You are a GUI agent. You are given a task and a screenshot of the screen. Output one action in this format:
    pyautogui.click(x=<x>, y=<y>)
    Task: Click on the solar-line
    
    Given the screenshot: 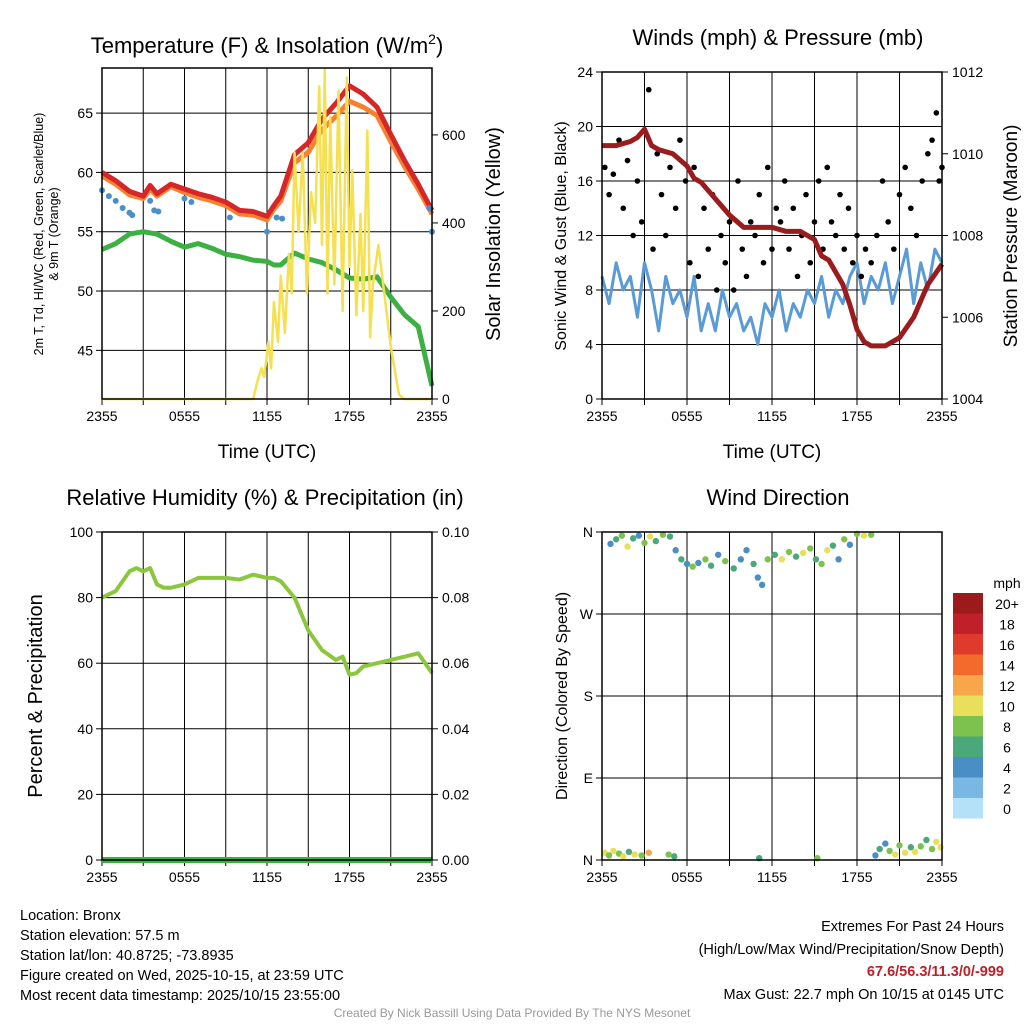 What is the action you would take?
    pyautogui.click(x=267, y=234)
    